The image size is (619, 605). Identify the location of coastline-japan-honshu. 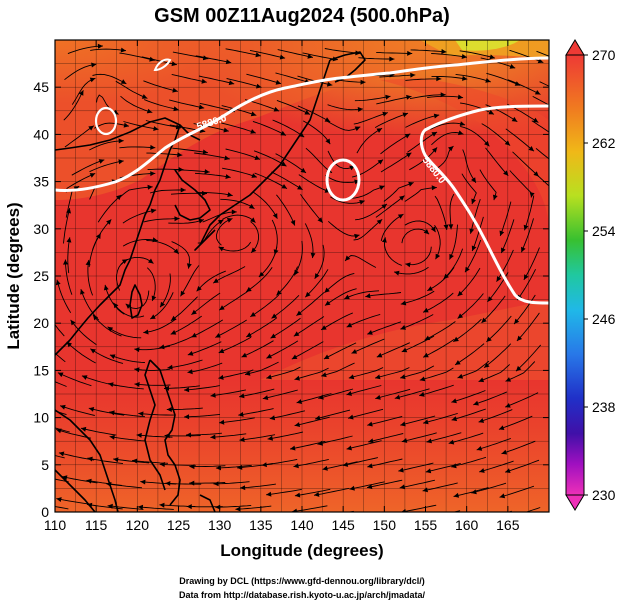
(267, 147).